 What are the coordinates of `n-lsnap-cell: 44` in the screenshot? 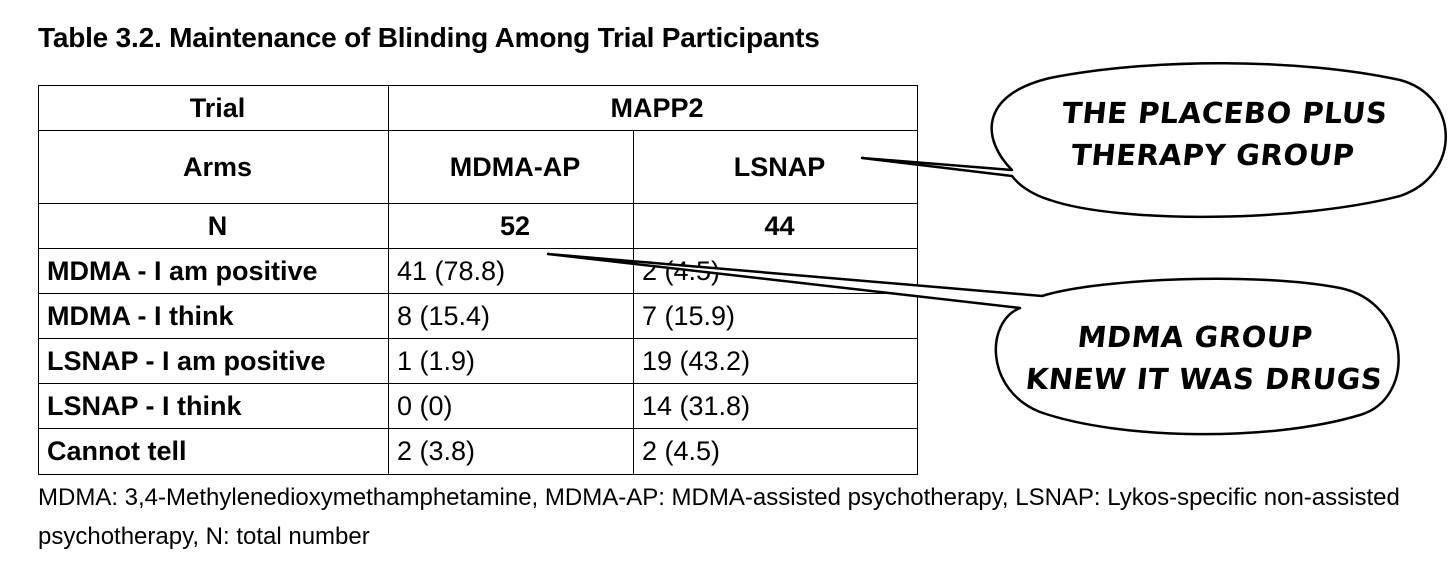 It's located at (775, 226).